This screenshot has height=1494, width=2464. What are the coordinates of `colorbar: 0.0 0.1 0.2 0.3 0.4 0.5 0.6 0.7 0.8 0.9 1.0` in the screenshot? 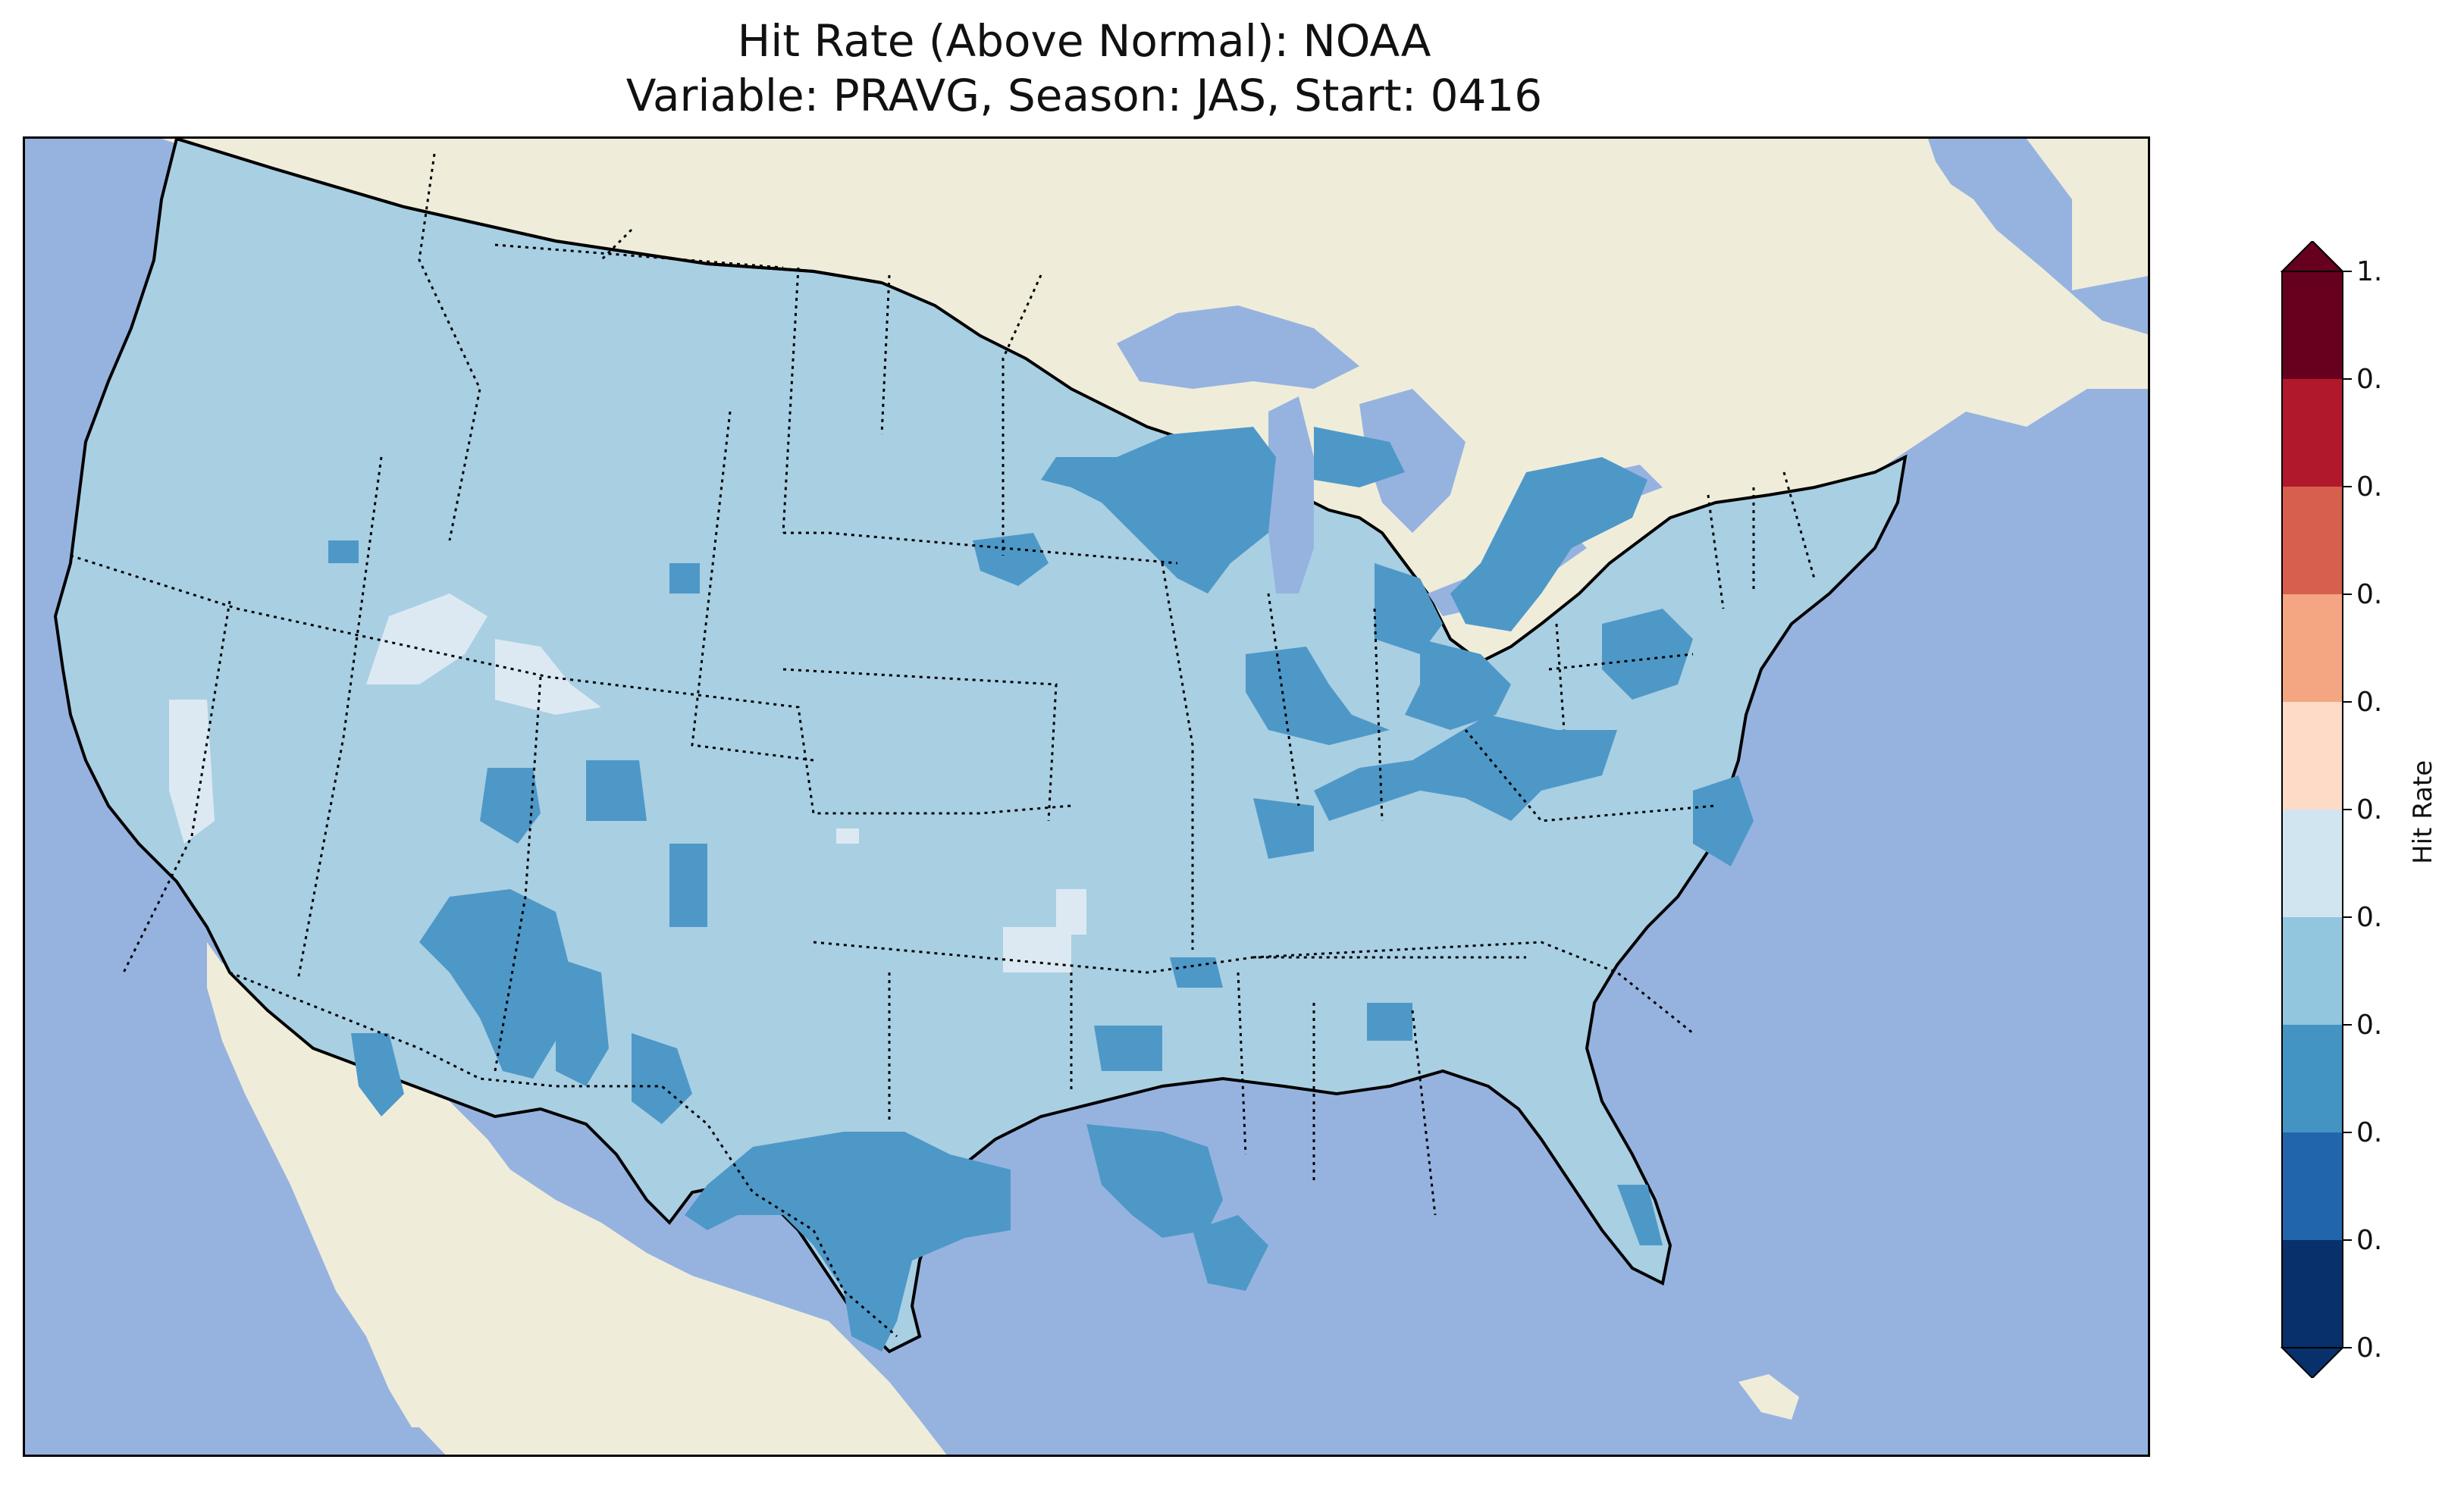 It's located at (2330, 809).